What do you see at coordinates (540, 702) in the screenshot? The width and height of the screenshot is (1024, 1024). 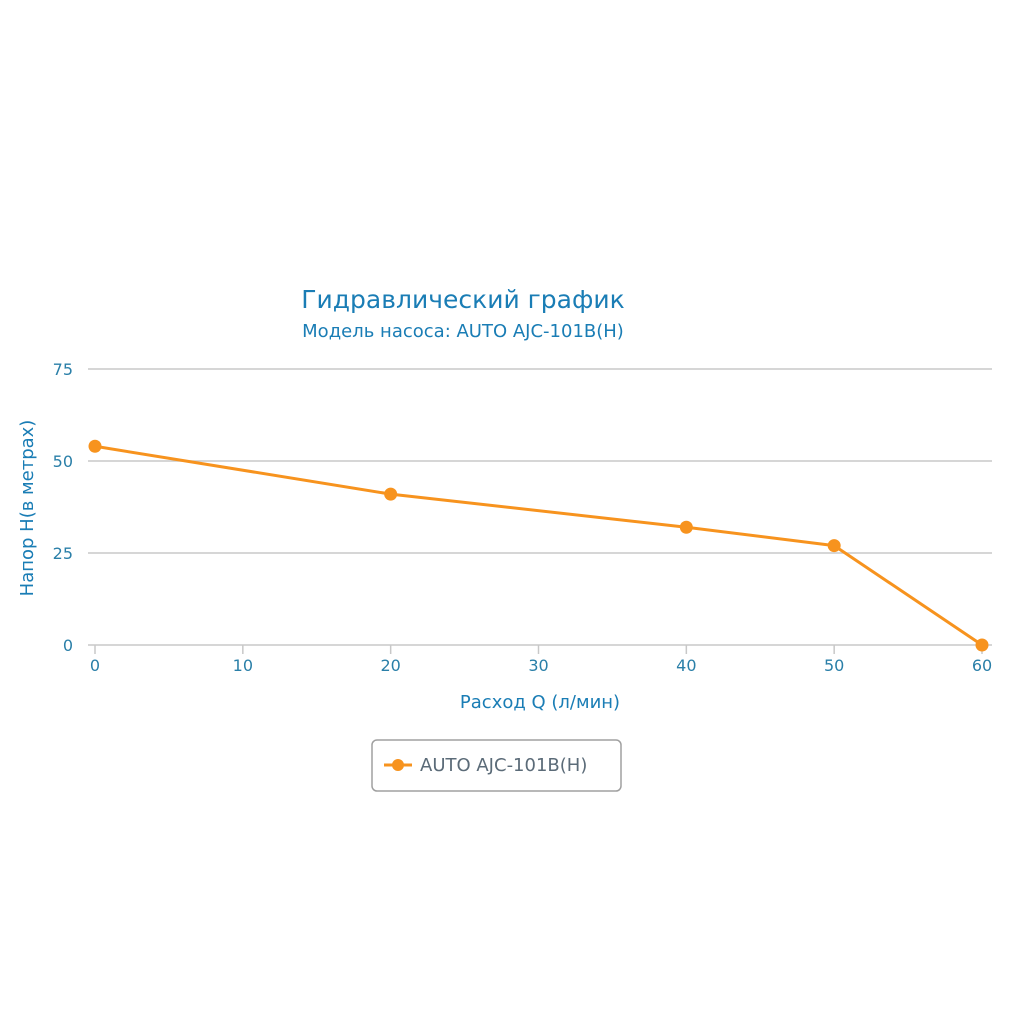 I see `x-axis-title: Расход Q (л/мин)` at bounding box center [540, 702].